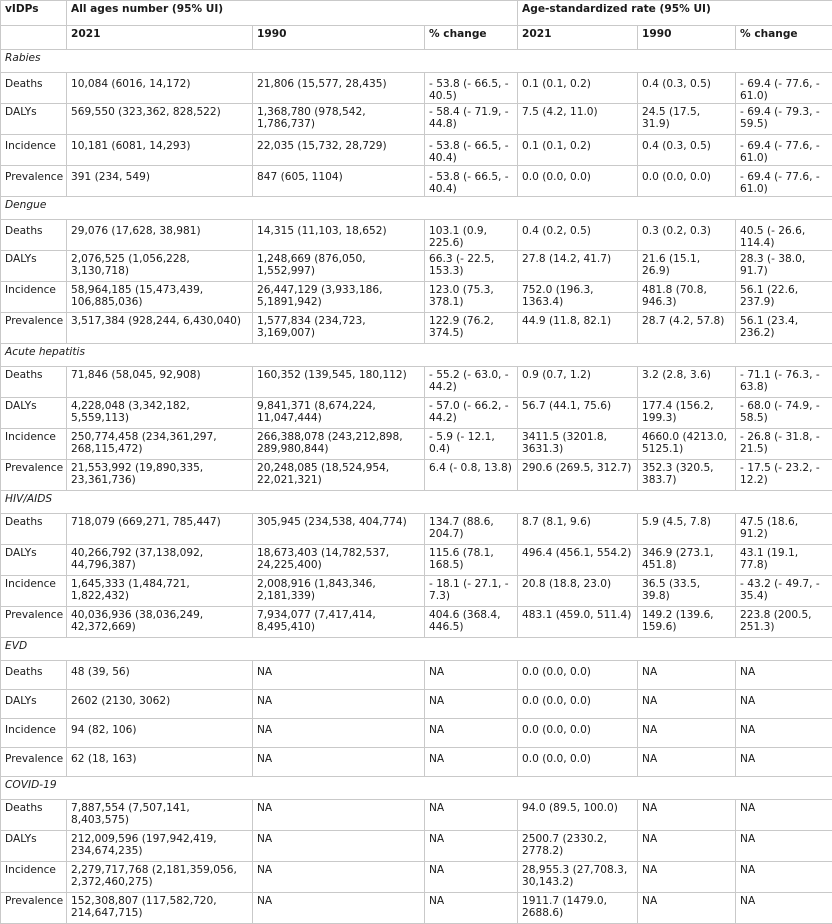  What do you see at coordinates (578, 119) in the screenshot?
I see `cell-rate-2021: 7.5 (4.2, 11.0)` at bounding box center [578, 119].